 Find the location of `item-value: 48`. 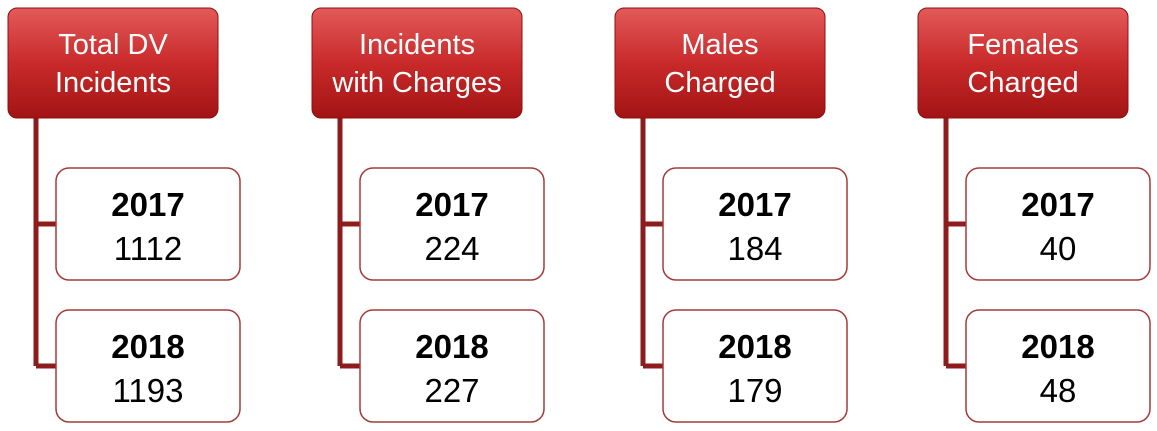

item-value: 48 is located at coordinates (1058, 390).